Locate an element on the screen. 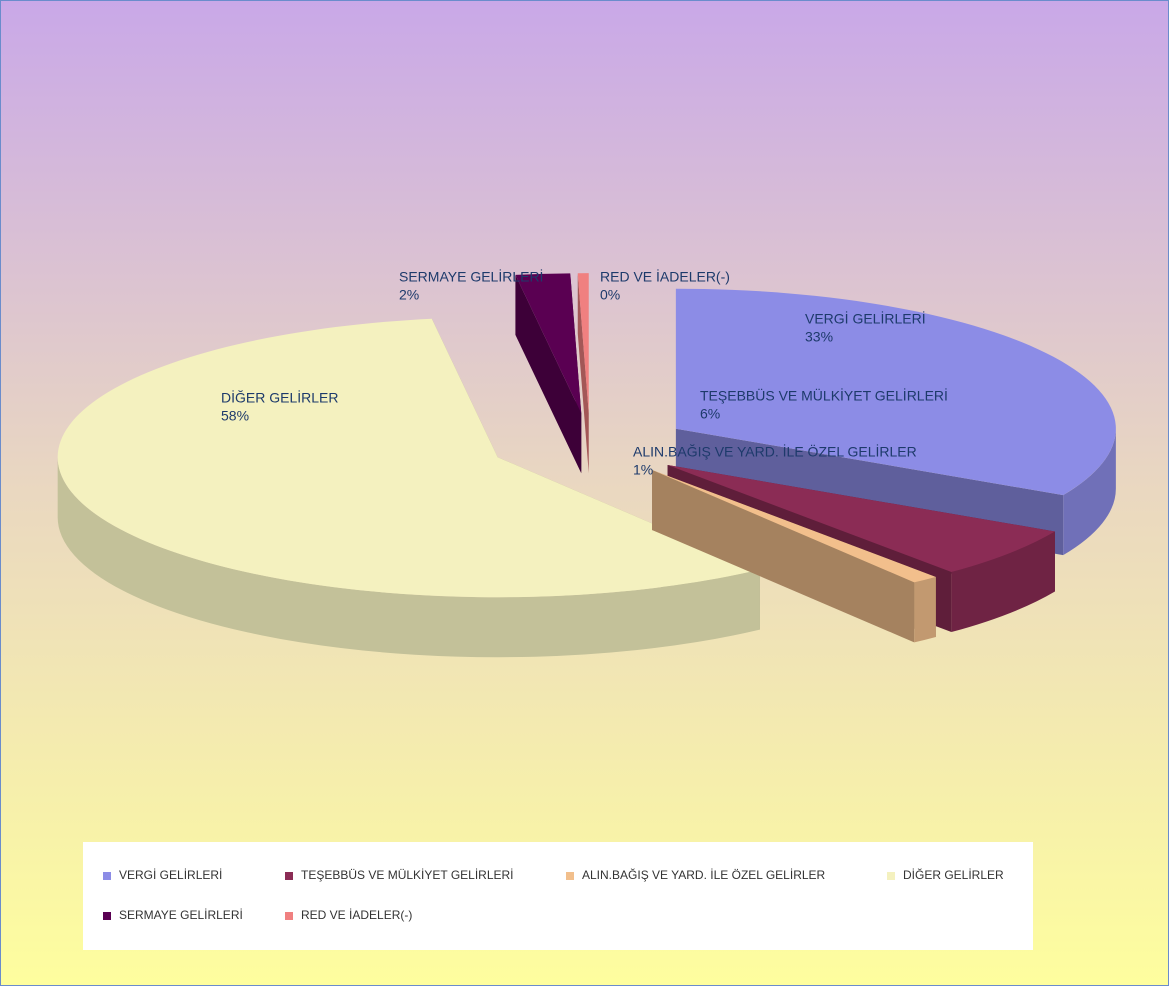 Image resolution: width=1169 pixels, height=986 pixels. slice-value-label: 6% is located at coordinates (710, 414).